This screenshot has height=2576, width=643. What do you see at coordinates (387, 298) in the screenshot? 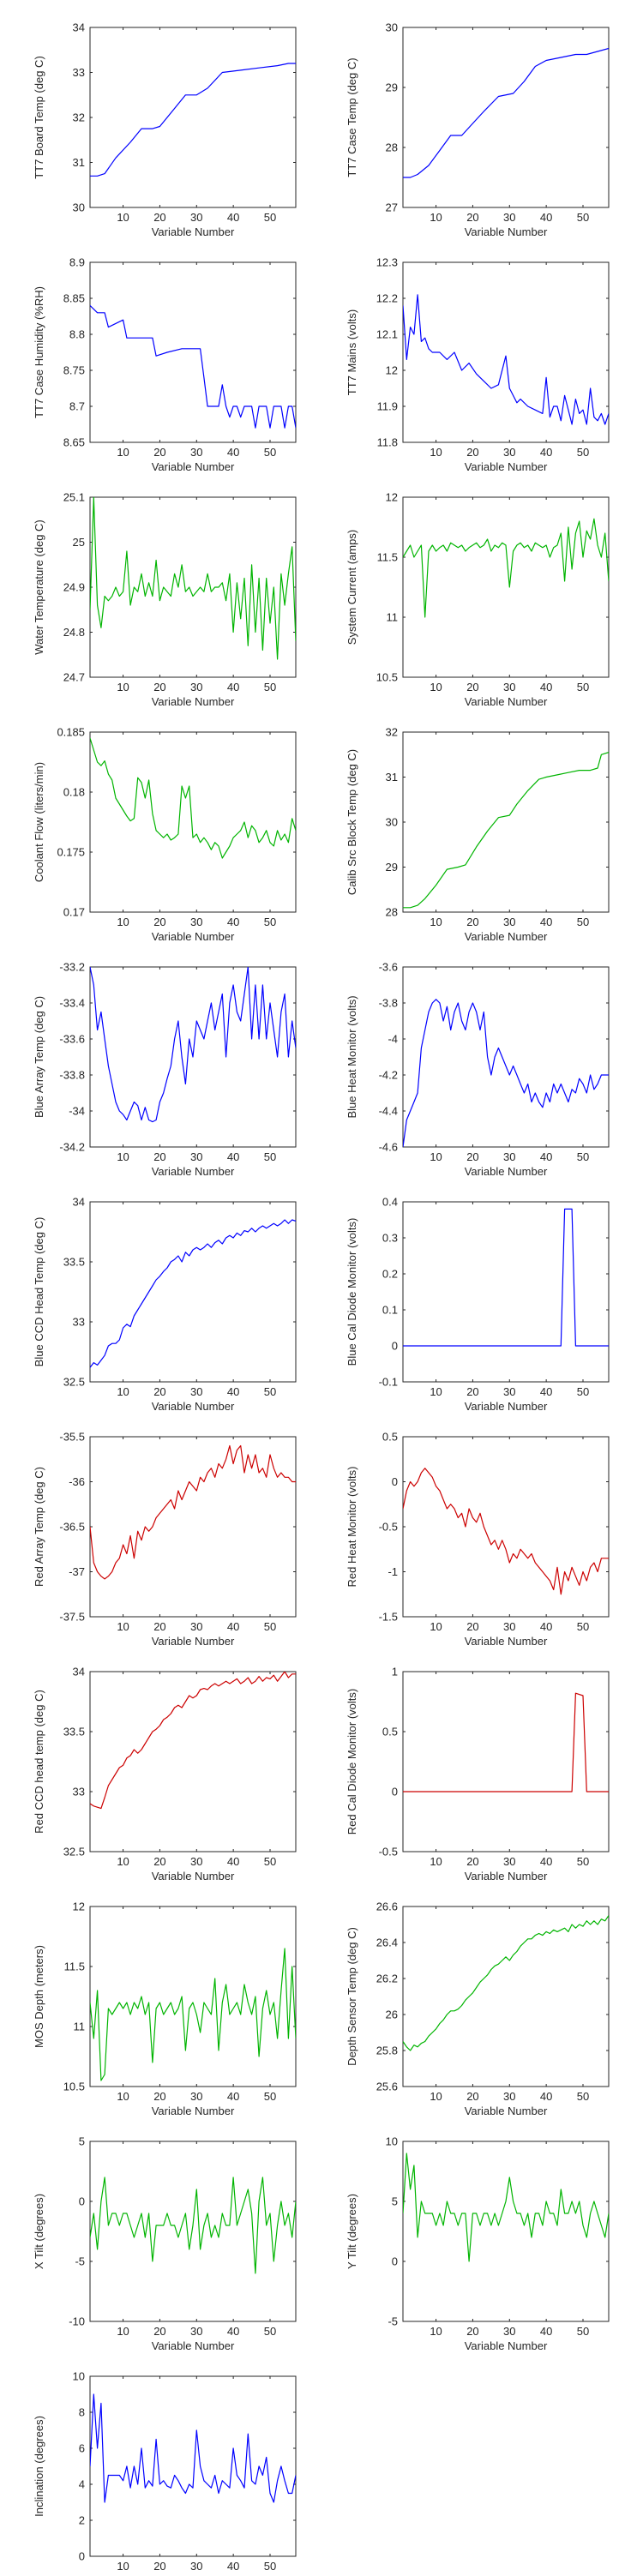
I see `y-tick-label: 12.2` at bounding box center [387, 298].